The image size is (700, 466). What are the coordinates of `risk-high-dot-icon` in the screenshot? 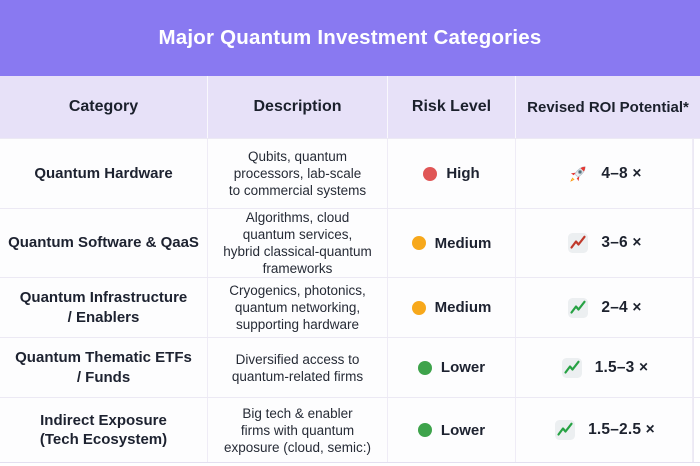 It's located at (430, 173).